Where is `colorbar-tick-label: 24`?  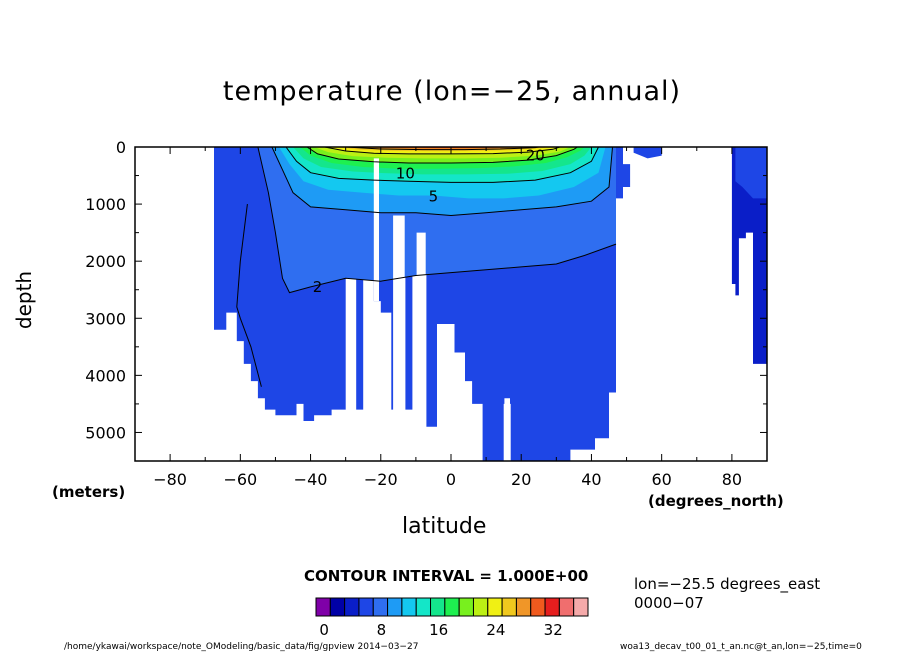 colorbar-tick-label: 24 is located at coordinates (495, 630).